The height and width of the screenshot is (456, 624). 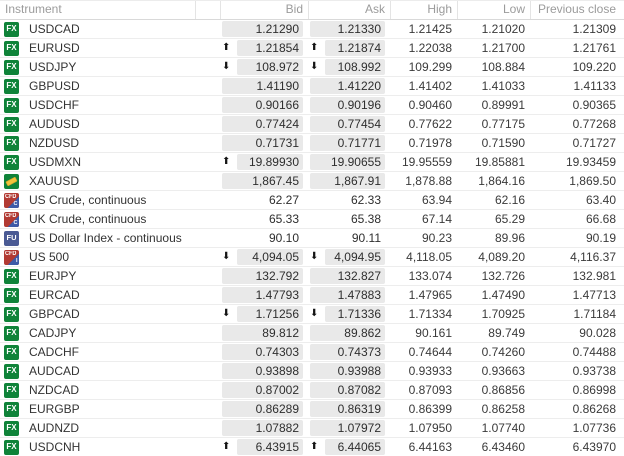 I want to click on prev-close-price: 90.028, so click(x=597, y=333).